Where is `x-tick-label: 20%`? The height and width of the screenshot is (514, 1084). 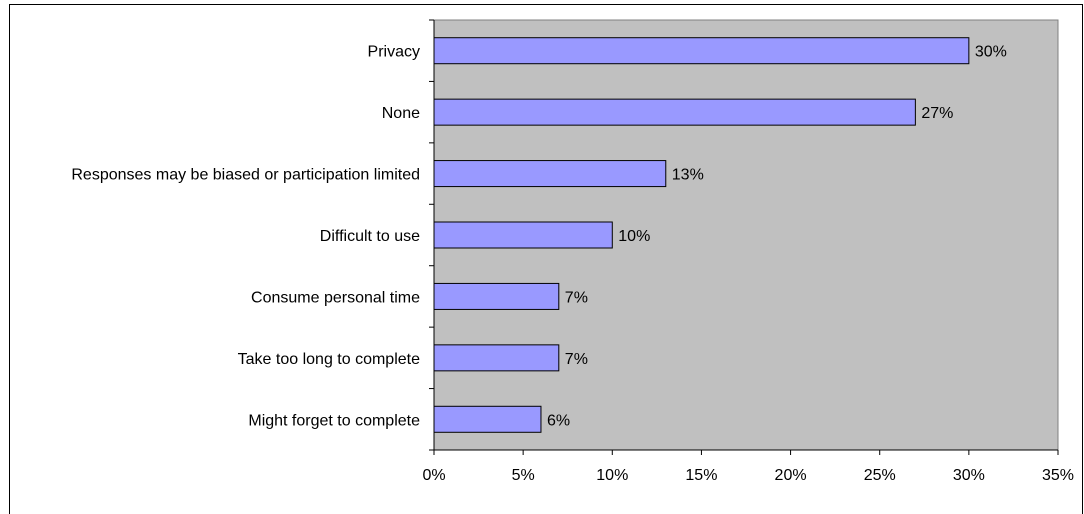 x-tick-label: 20% is located at coordinates (791, 475).